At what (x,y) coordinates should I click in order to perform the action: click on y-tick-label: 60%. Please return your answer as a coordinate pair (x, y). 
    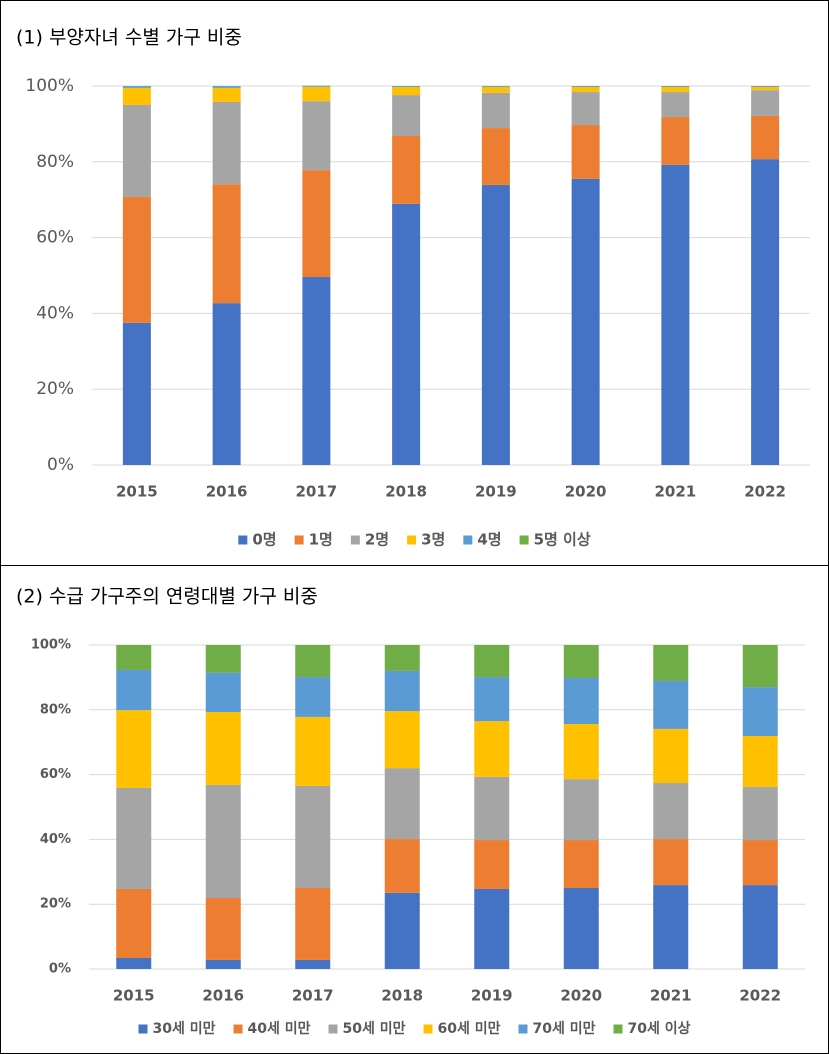
    Looking at the image, I should click on (55, 774).